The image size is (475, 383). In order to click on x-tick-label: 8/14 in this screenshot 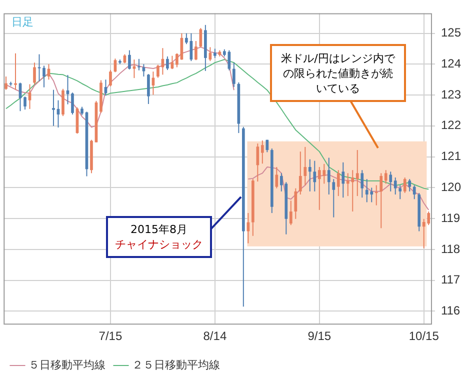, I will do `click(215, 336)`.